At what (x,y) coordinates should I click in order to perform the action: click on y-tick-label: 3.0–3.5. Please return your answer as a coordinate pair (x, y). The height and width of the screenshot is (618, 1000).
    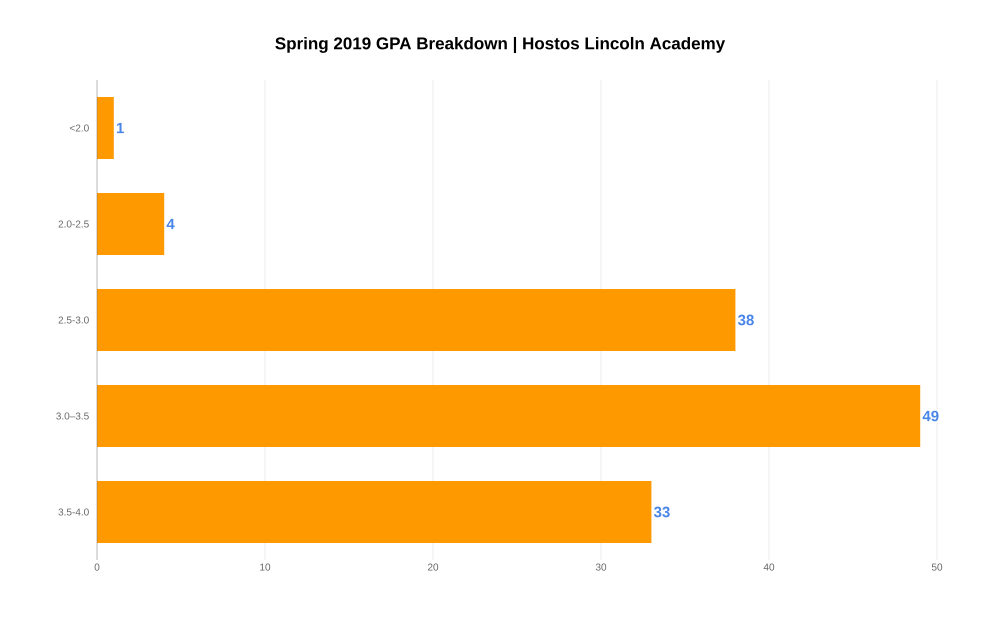
    Looking at the image, I should click on (72, 416).